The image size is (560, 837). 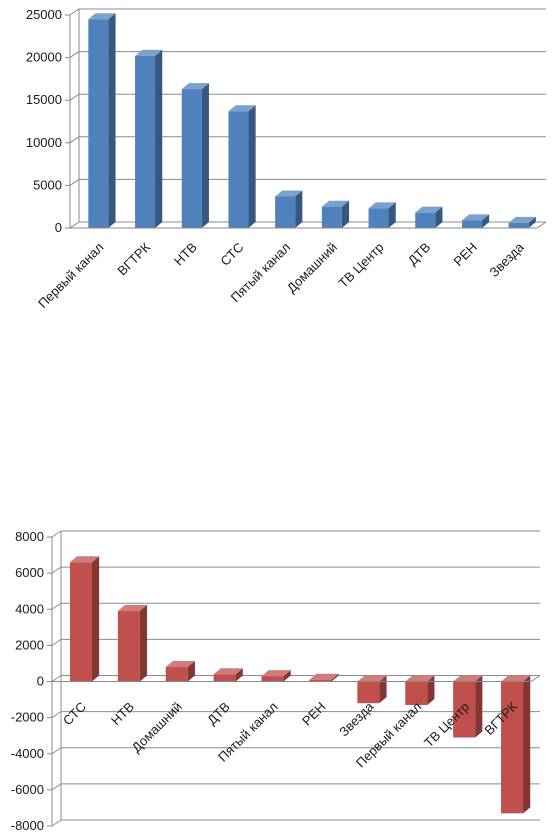 What do you see at coordinates (44, 142) in the screenshot?
I see `y-tick-label: 10000` at bounding box center [44, 142].